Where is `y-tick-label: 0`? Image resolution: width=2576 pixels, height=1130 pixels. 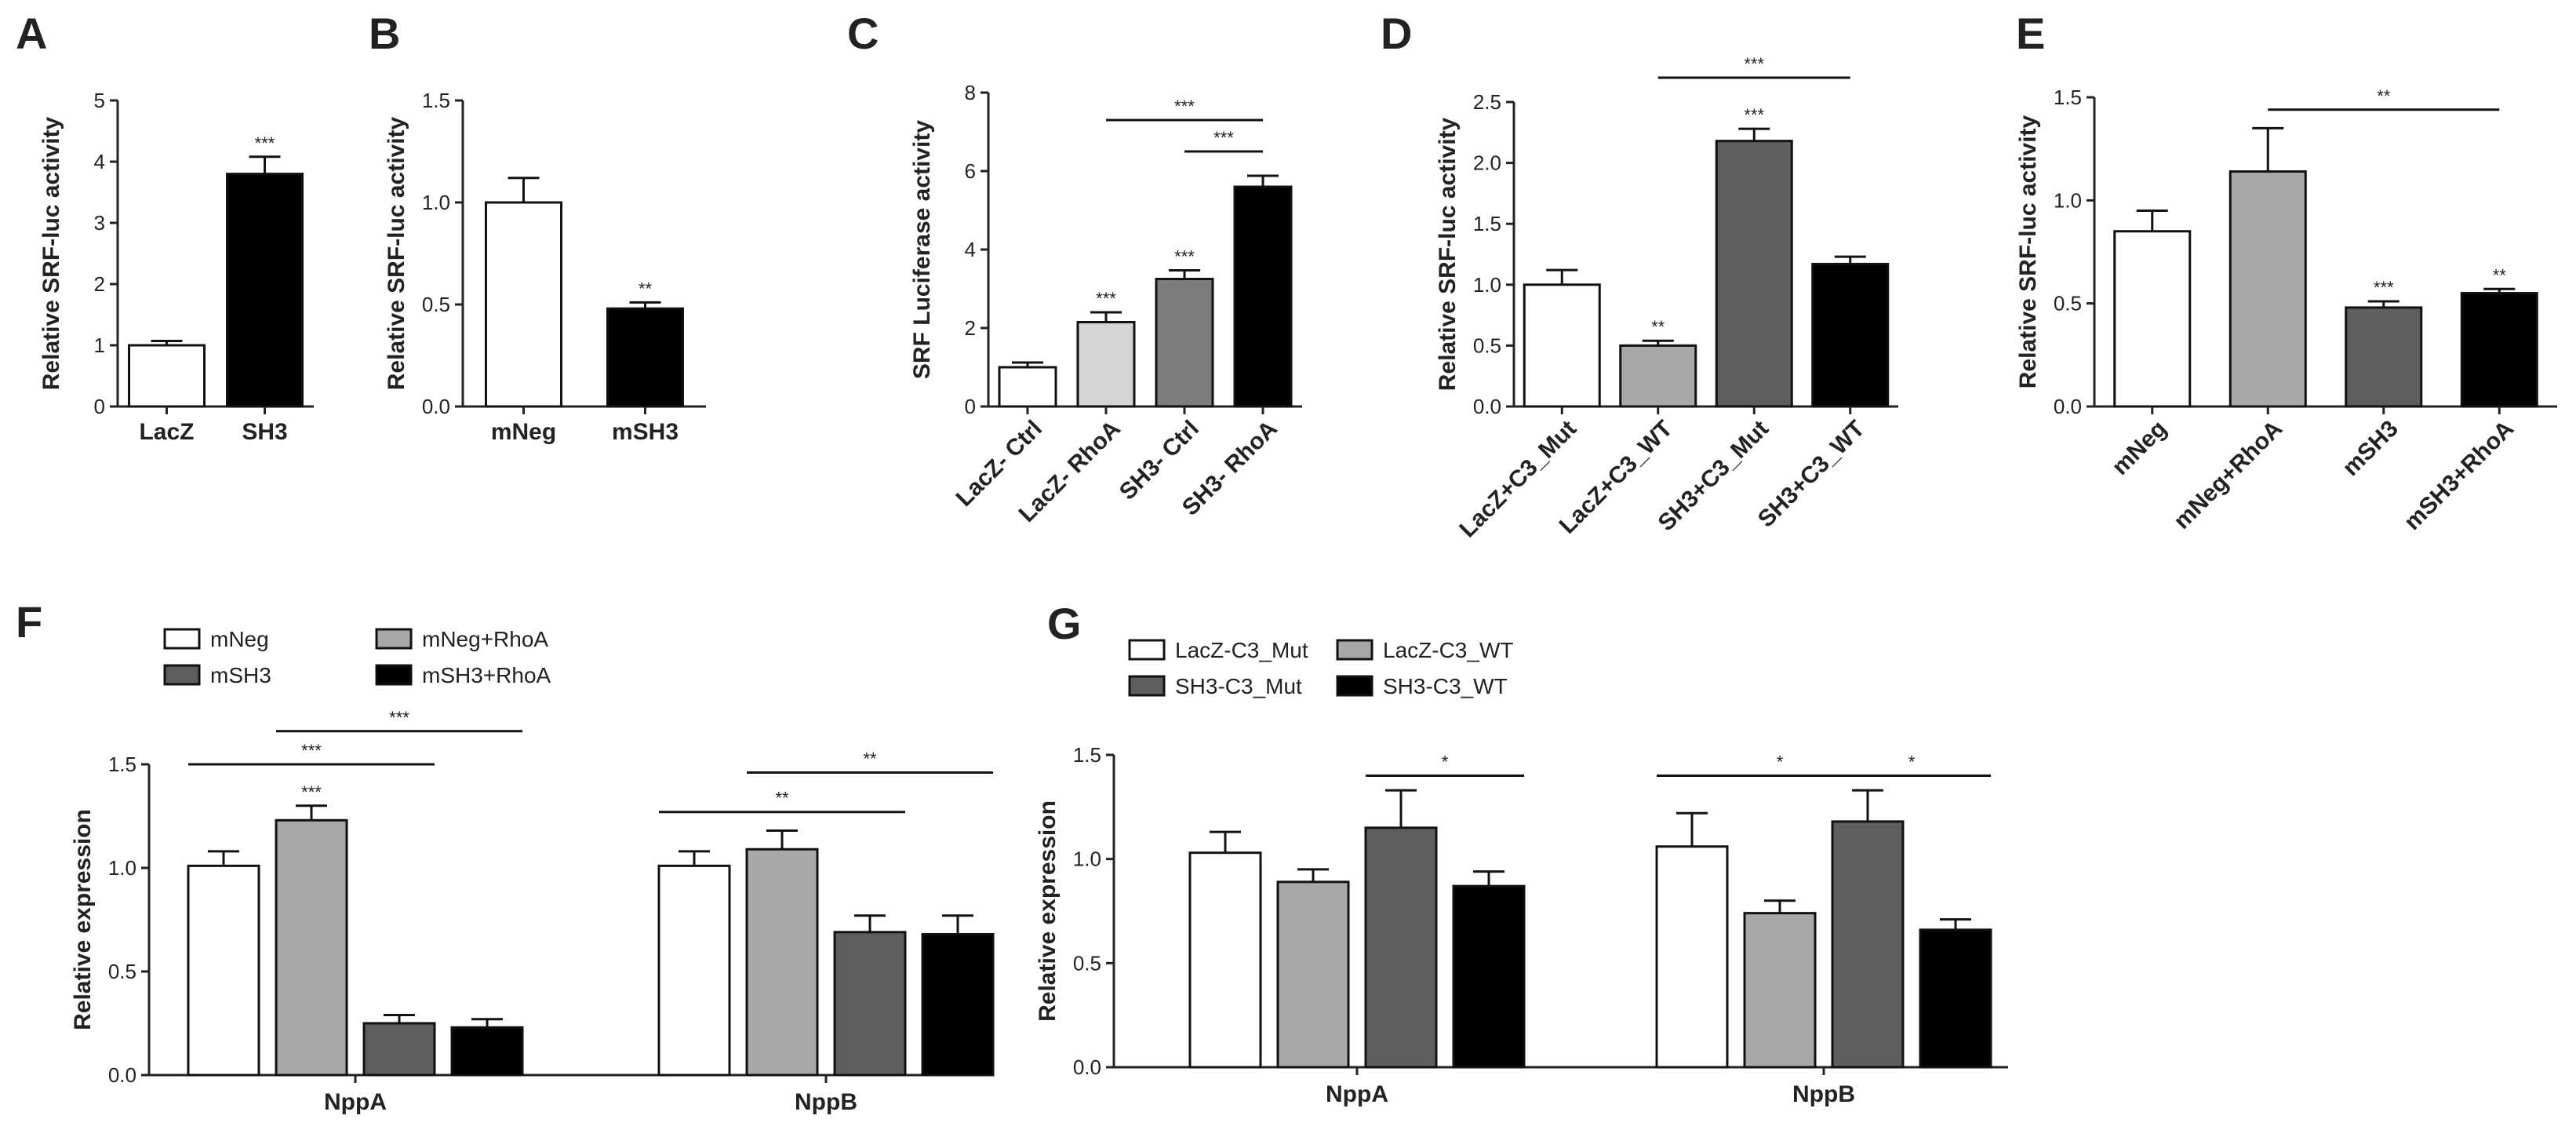 y-tick-label: 0 is located at coordinates (99, 406).